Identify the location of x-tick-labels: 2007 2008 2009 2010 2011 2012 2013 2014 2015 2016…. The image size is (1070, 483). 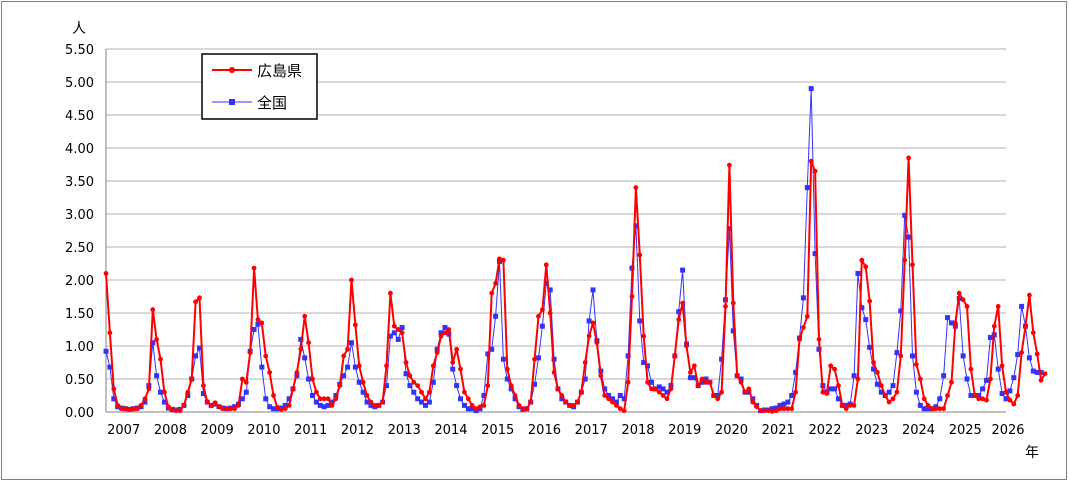
(565, 430).